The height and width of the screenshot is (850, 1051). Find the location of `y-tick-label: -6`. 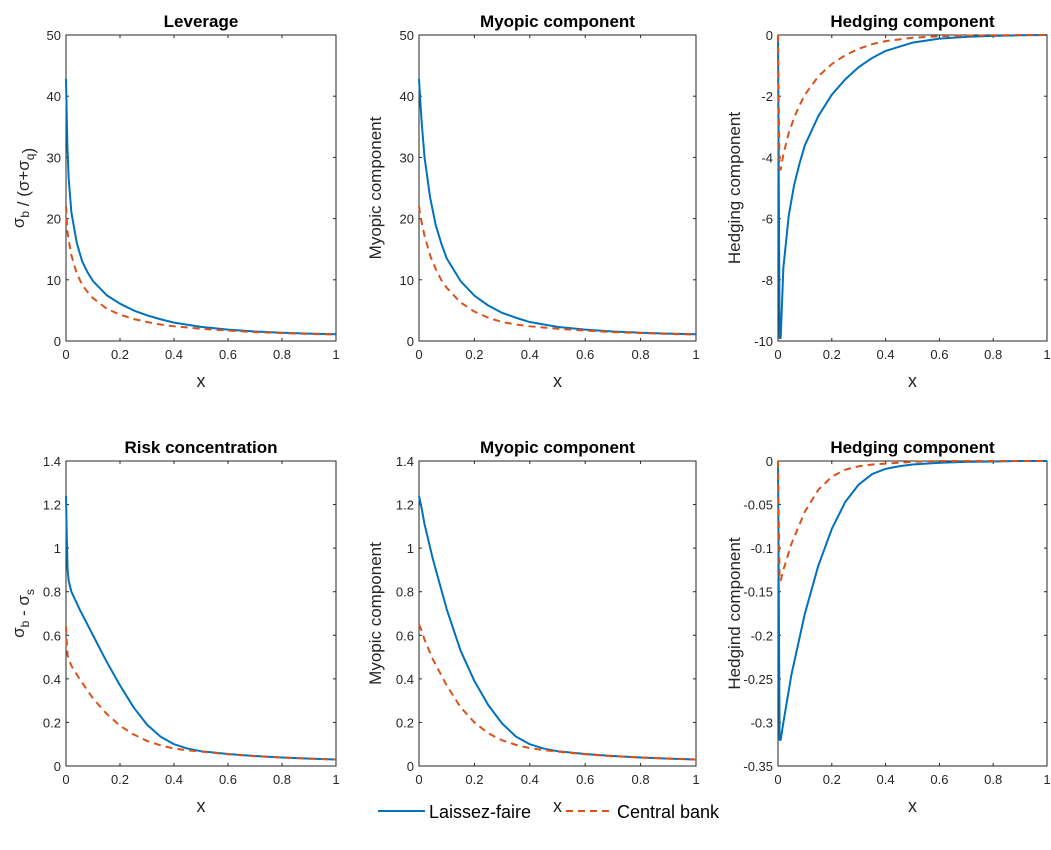

y-tick-label: -6 is located at coordinates (767, 219).